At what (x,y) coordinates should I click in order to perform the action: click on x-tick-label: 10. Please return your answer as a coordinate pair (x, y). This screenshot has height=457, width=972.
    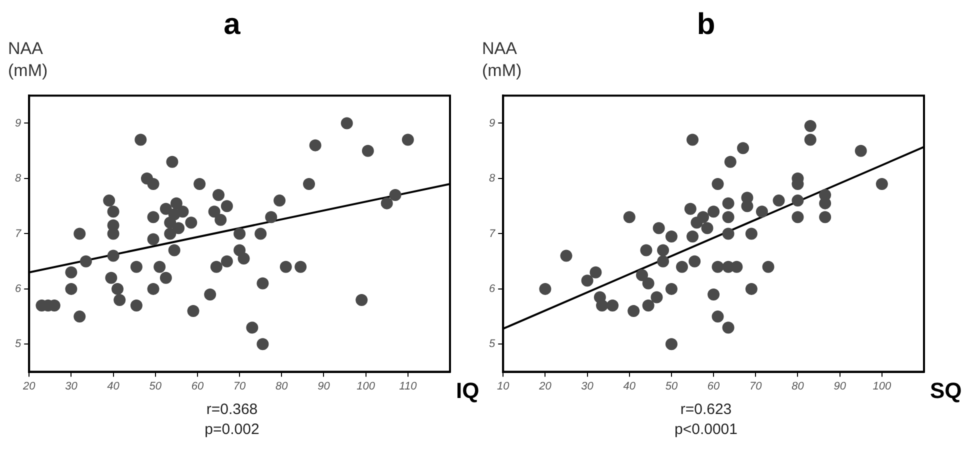
    Looking at the image, I should click on (503, 386).